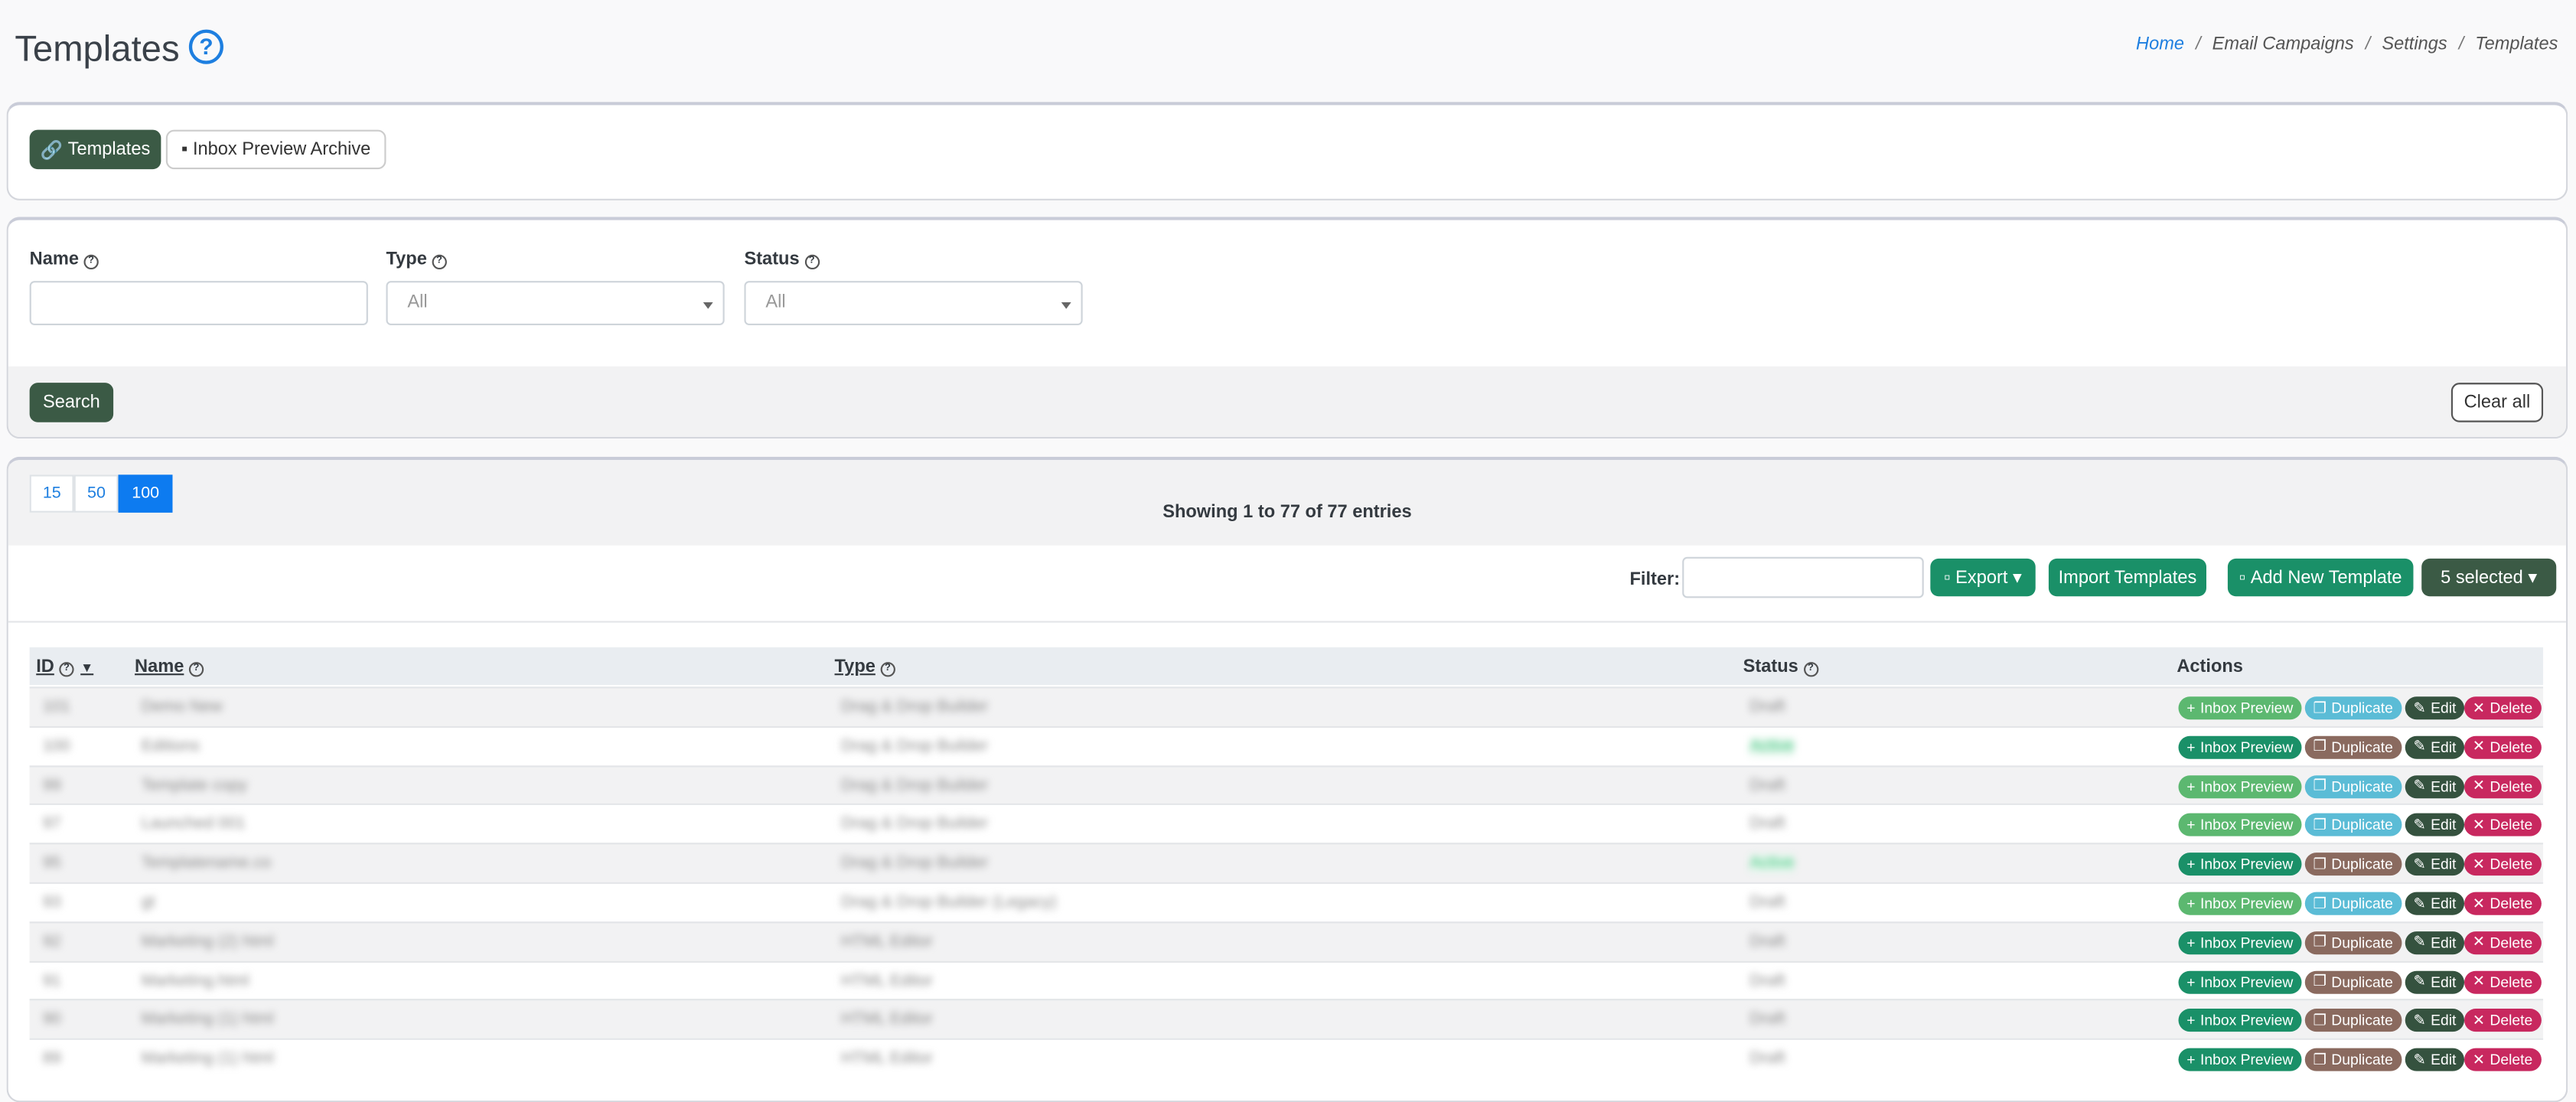 Image resolution: width=2576 pixels, height=1102 pixels. What do you see at coordinates (199, 303) in the screenshot?
I see `name-input` at bounding box center [199, 303].